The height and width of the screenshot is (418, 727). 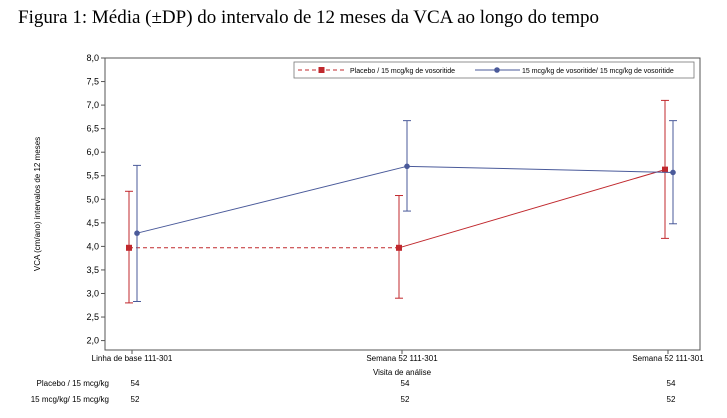 I want to click on y-tick-label: 4,5, so click(x=92, y=223).